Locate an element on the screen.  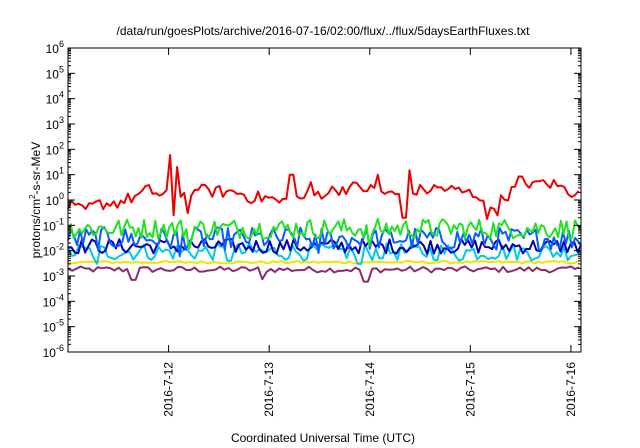
x-tick-label: 2016-7-12 is located at coordinates (169, 389).